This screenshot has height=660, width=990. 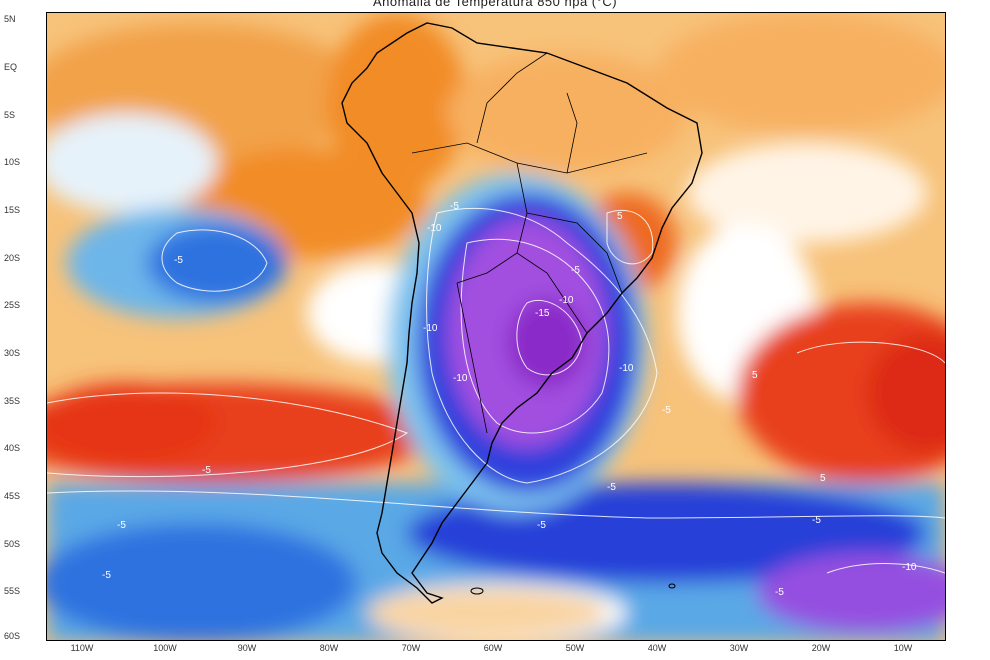 What do you see at coordinates (12, 544) in the screenshot?
I see `lat-label: 50S` at bounding box center [12, 544].